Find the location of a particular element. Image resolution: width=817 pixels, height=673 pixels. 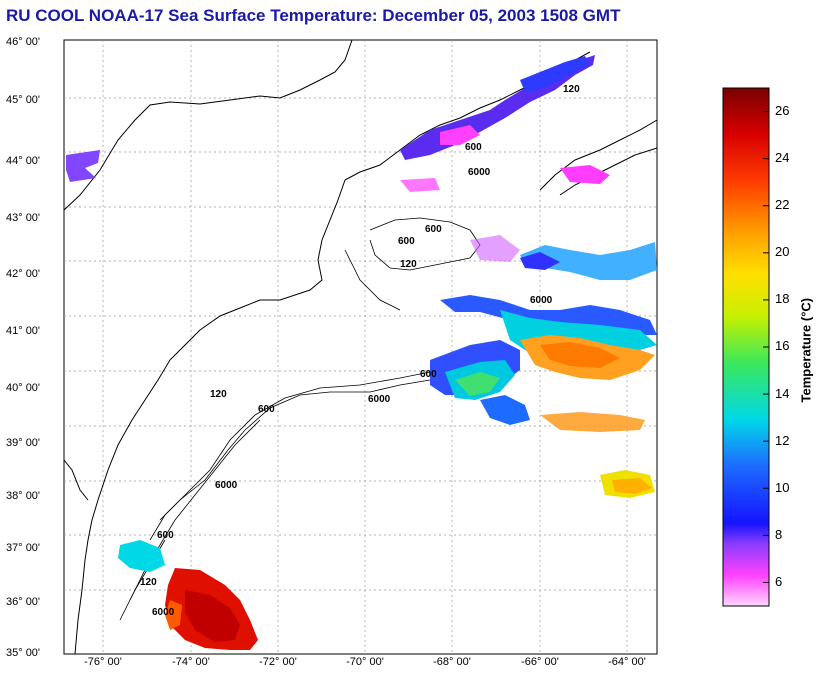

colorbar-tick-label: 20 is located at coordinates (782, 251).